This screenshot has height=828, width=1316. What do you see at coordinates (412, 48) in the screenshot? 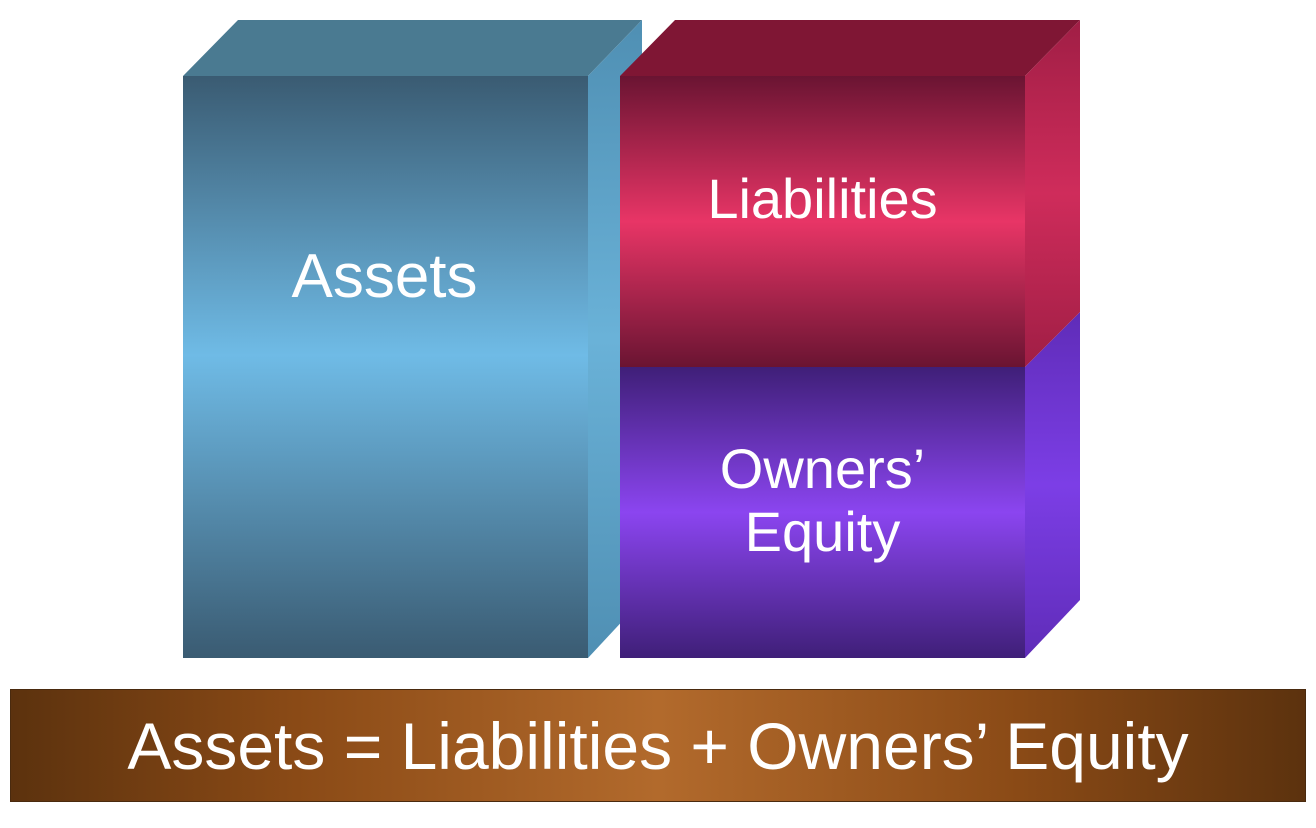
I see `assets-block-top-face` at bounding box center [412, 48].